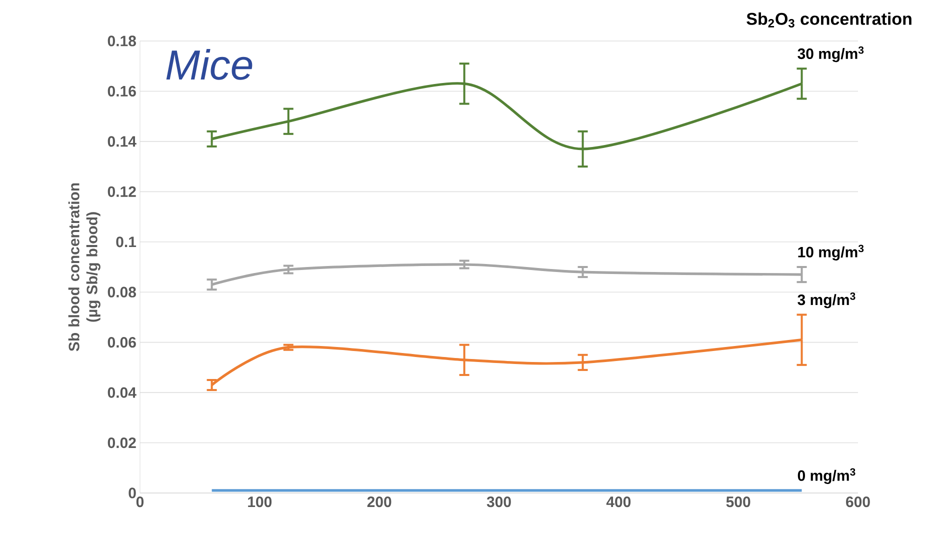 Image resolution: width=934 pixels, height=533 pixels. Describe the element at coordinates (209, 64) in the screenshot. I see `annotation: Mice` at that location.